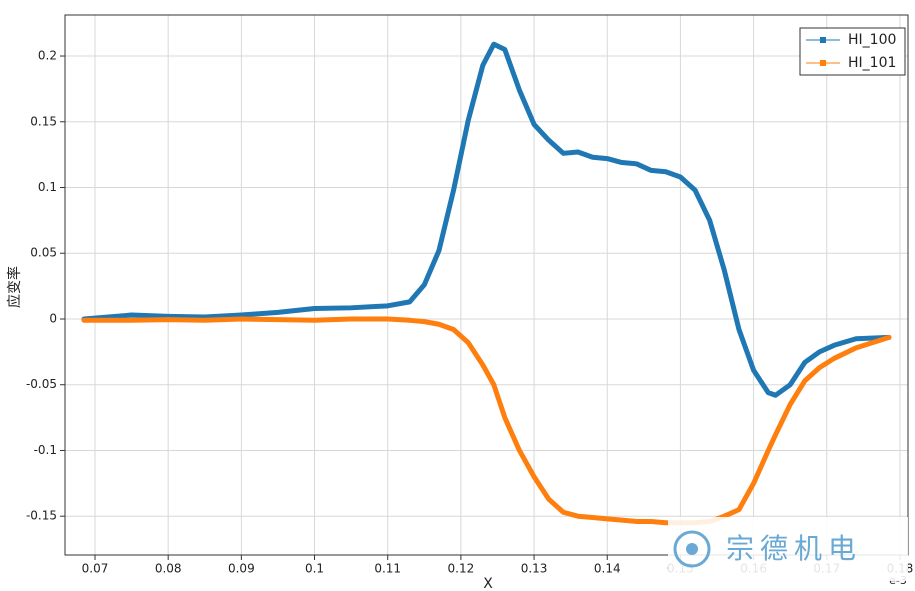  I want to click on watermark: 宗德机电, so click(788, 549).